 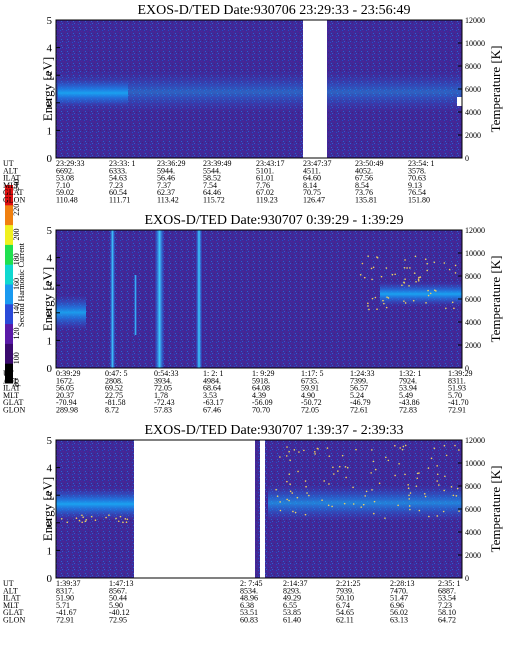 What do you see at coordinates (495, 299) in the screenshot?
I see `y2-axis-label: Temperature [K]` at bounding box center [495, 299].